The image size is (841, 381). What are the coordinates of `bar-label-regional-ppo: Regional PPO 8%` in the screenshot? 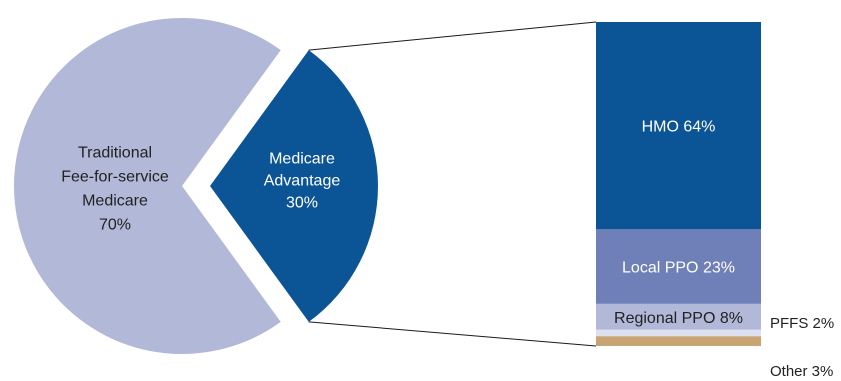 It's located at (678, 318).